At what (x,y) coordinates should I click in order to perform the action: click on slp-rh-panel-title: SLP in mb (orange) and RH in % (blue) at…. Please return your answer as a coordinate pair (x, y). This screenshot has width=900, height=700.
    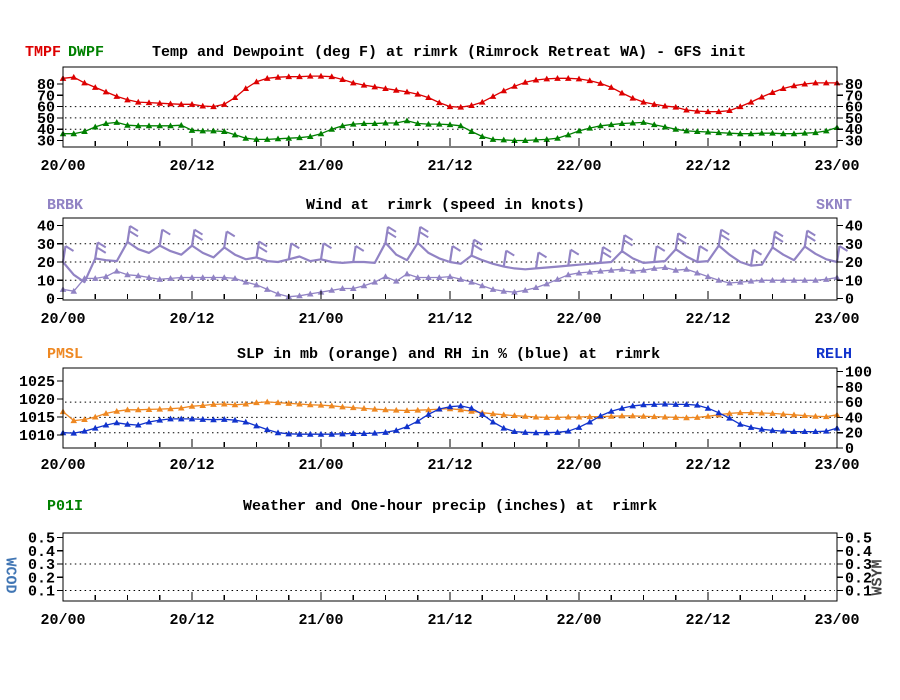
    Looking at the image, I should click on (449, 354).